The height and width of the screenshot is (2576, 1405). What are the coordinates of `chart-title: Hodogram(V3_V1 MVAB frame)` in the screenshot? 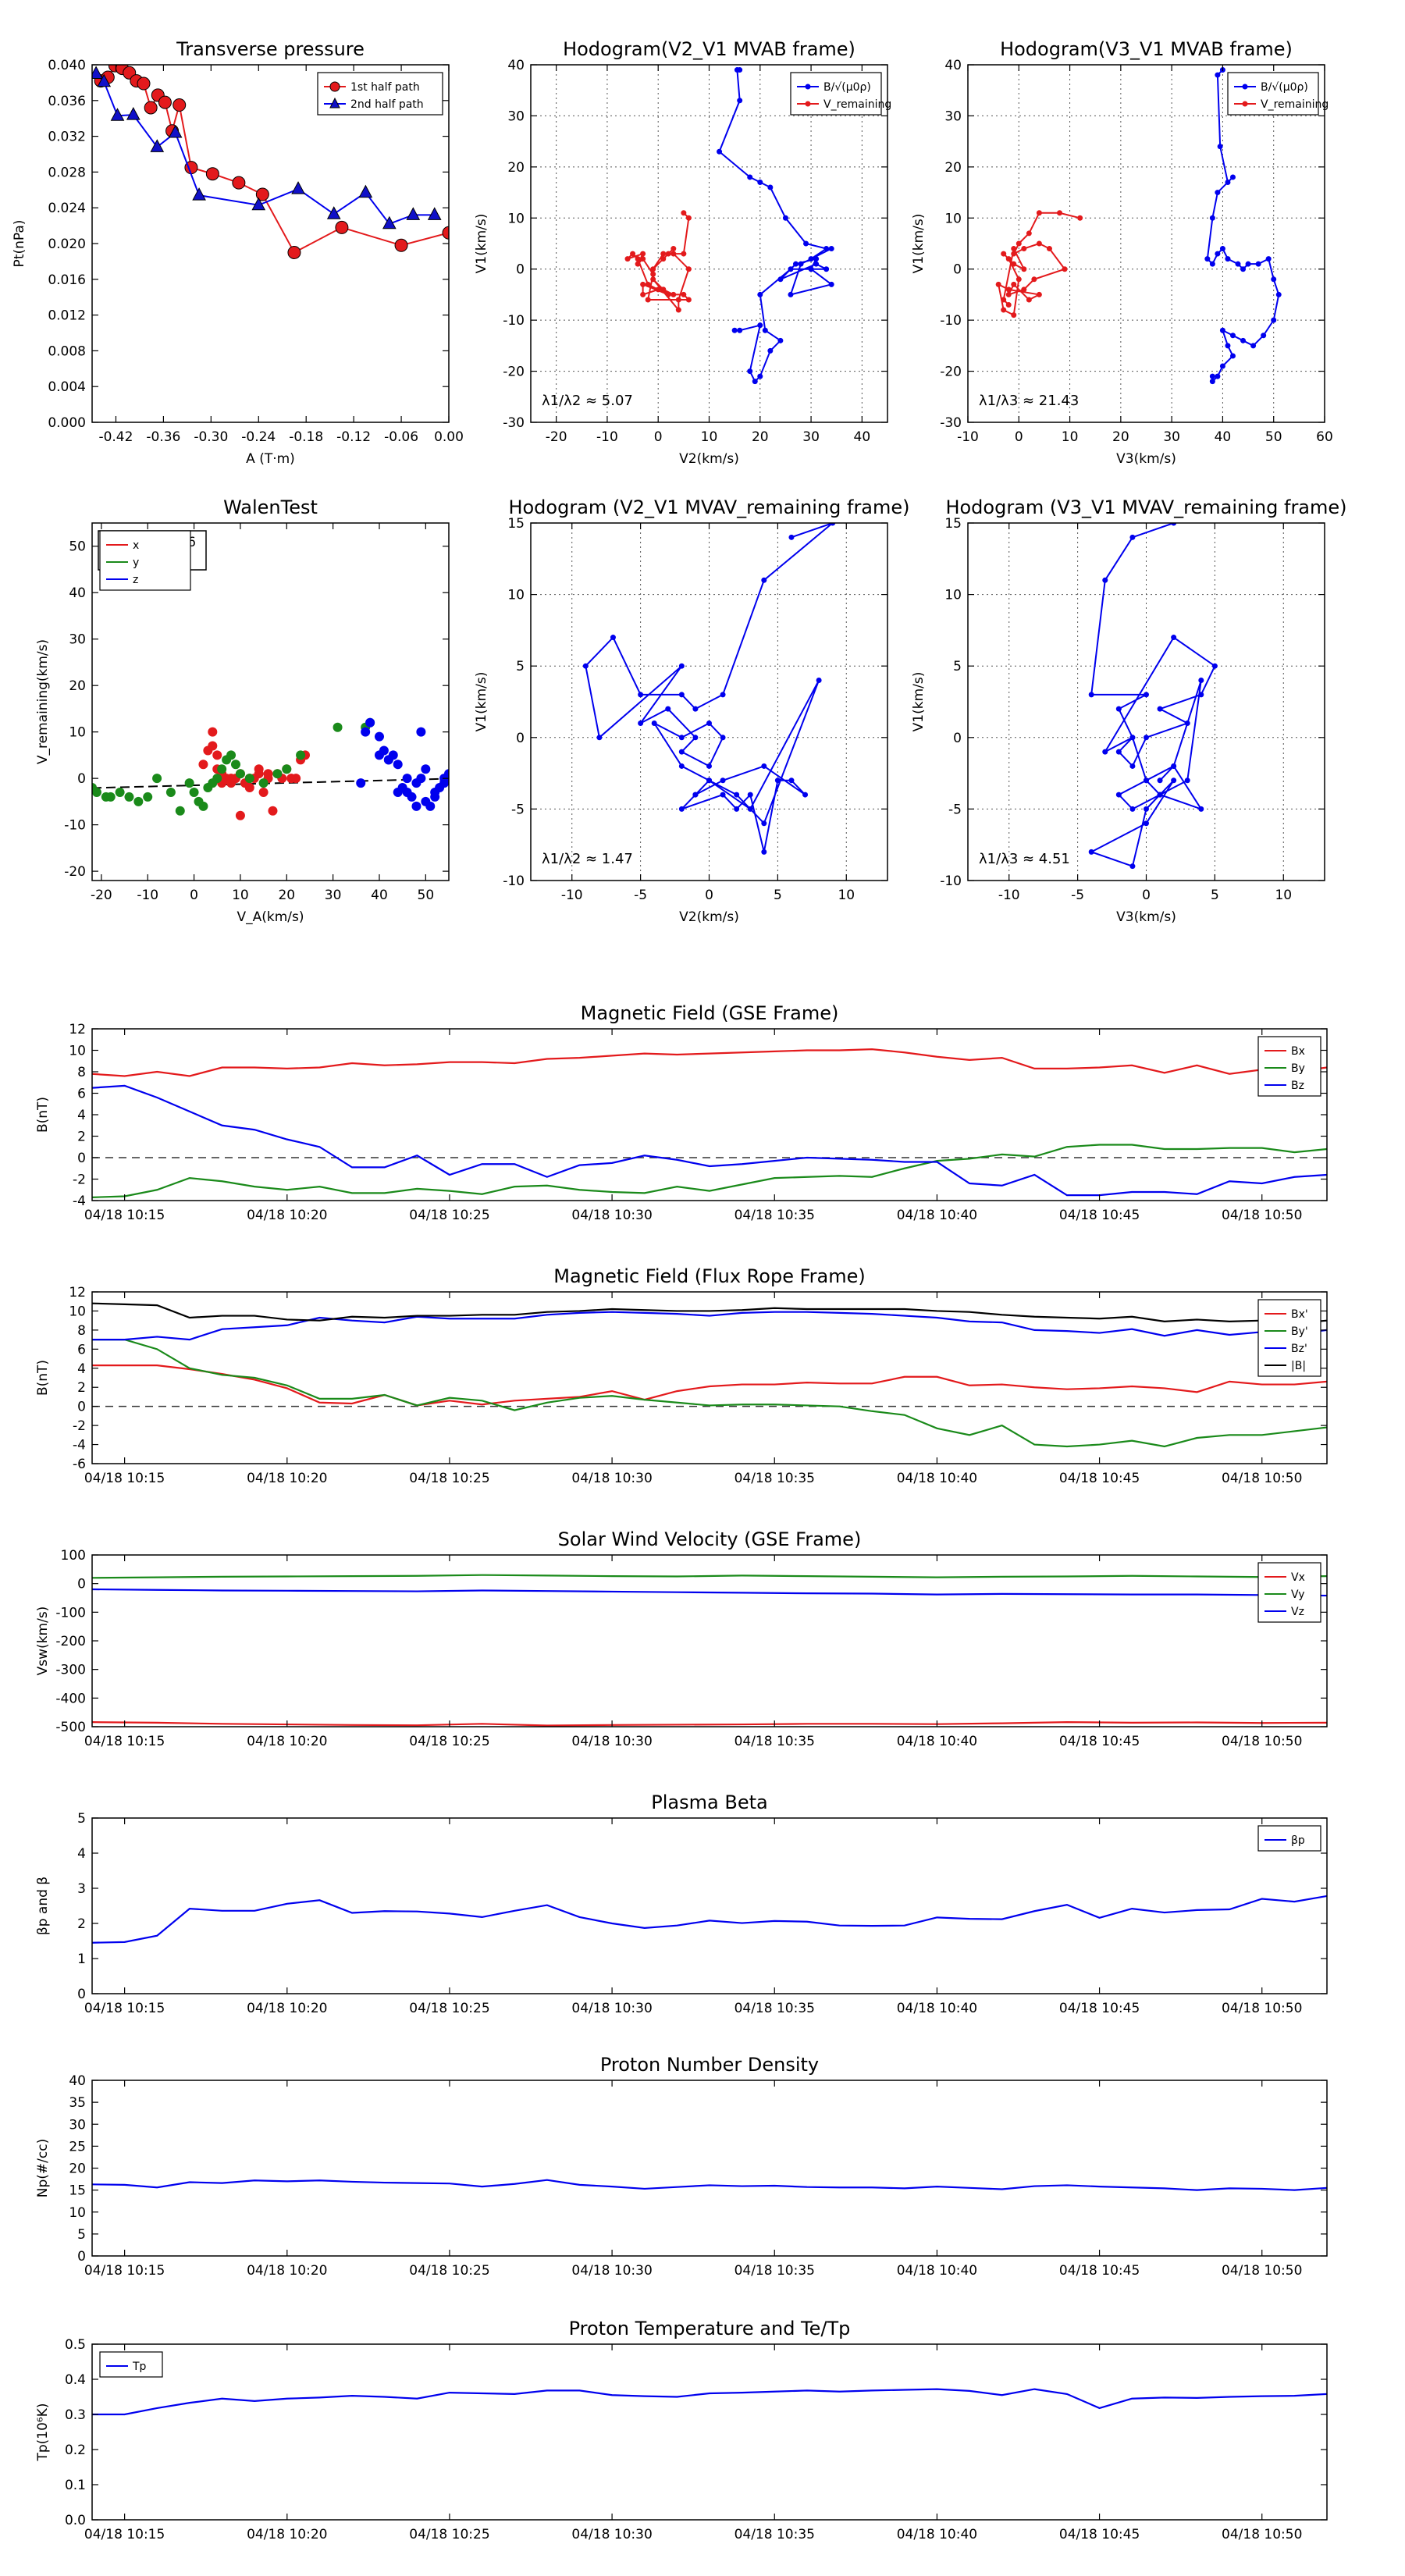 It's located at (1147, 49).